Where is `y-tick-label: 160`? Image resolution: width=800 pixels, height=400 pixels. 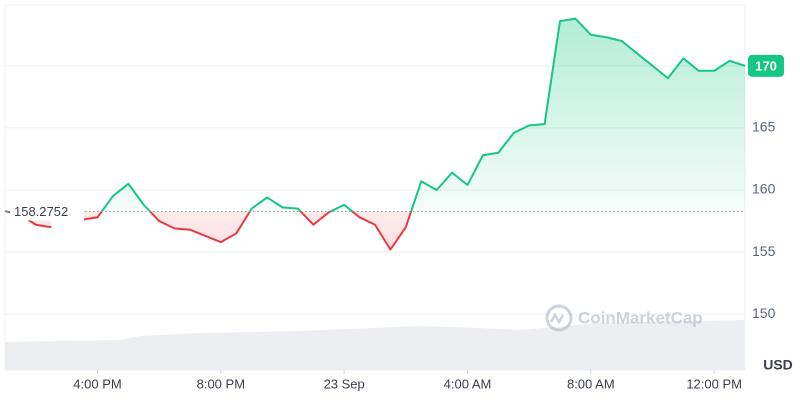 y-tick-label: 160 is located at coordinates (764, 189).